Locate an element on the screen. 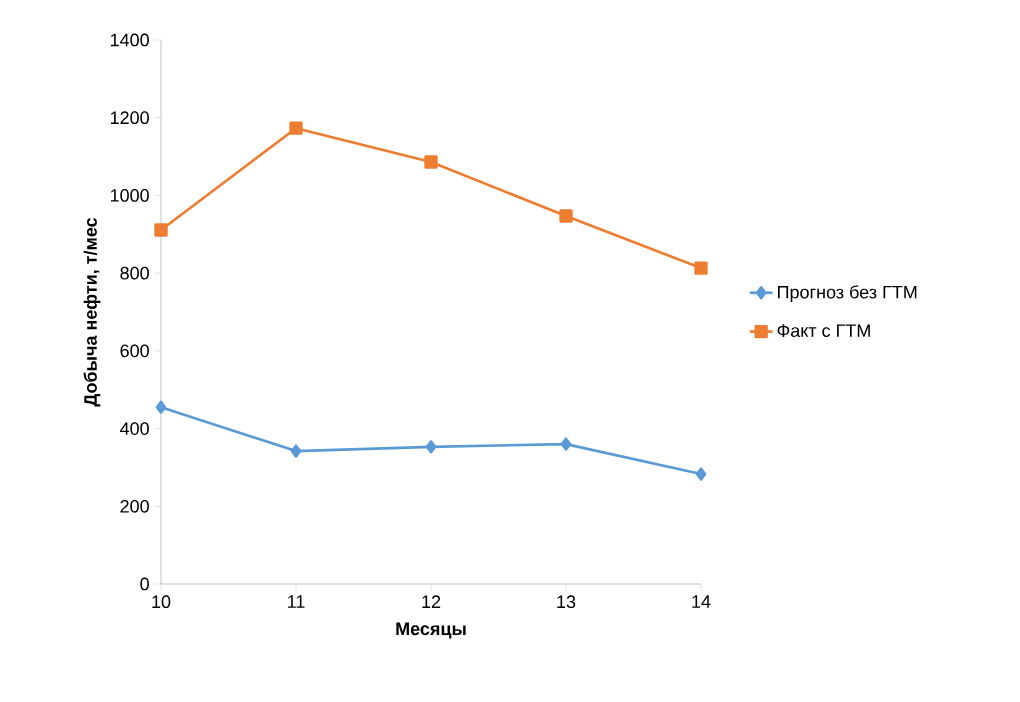  y-tick-label: 600 is located at coordinates (134, 351).